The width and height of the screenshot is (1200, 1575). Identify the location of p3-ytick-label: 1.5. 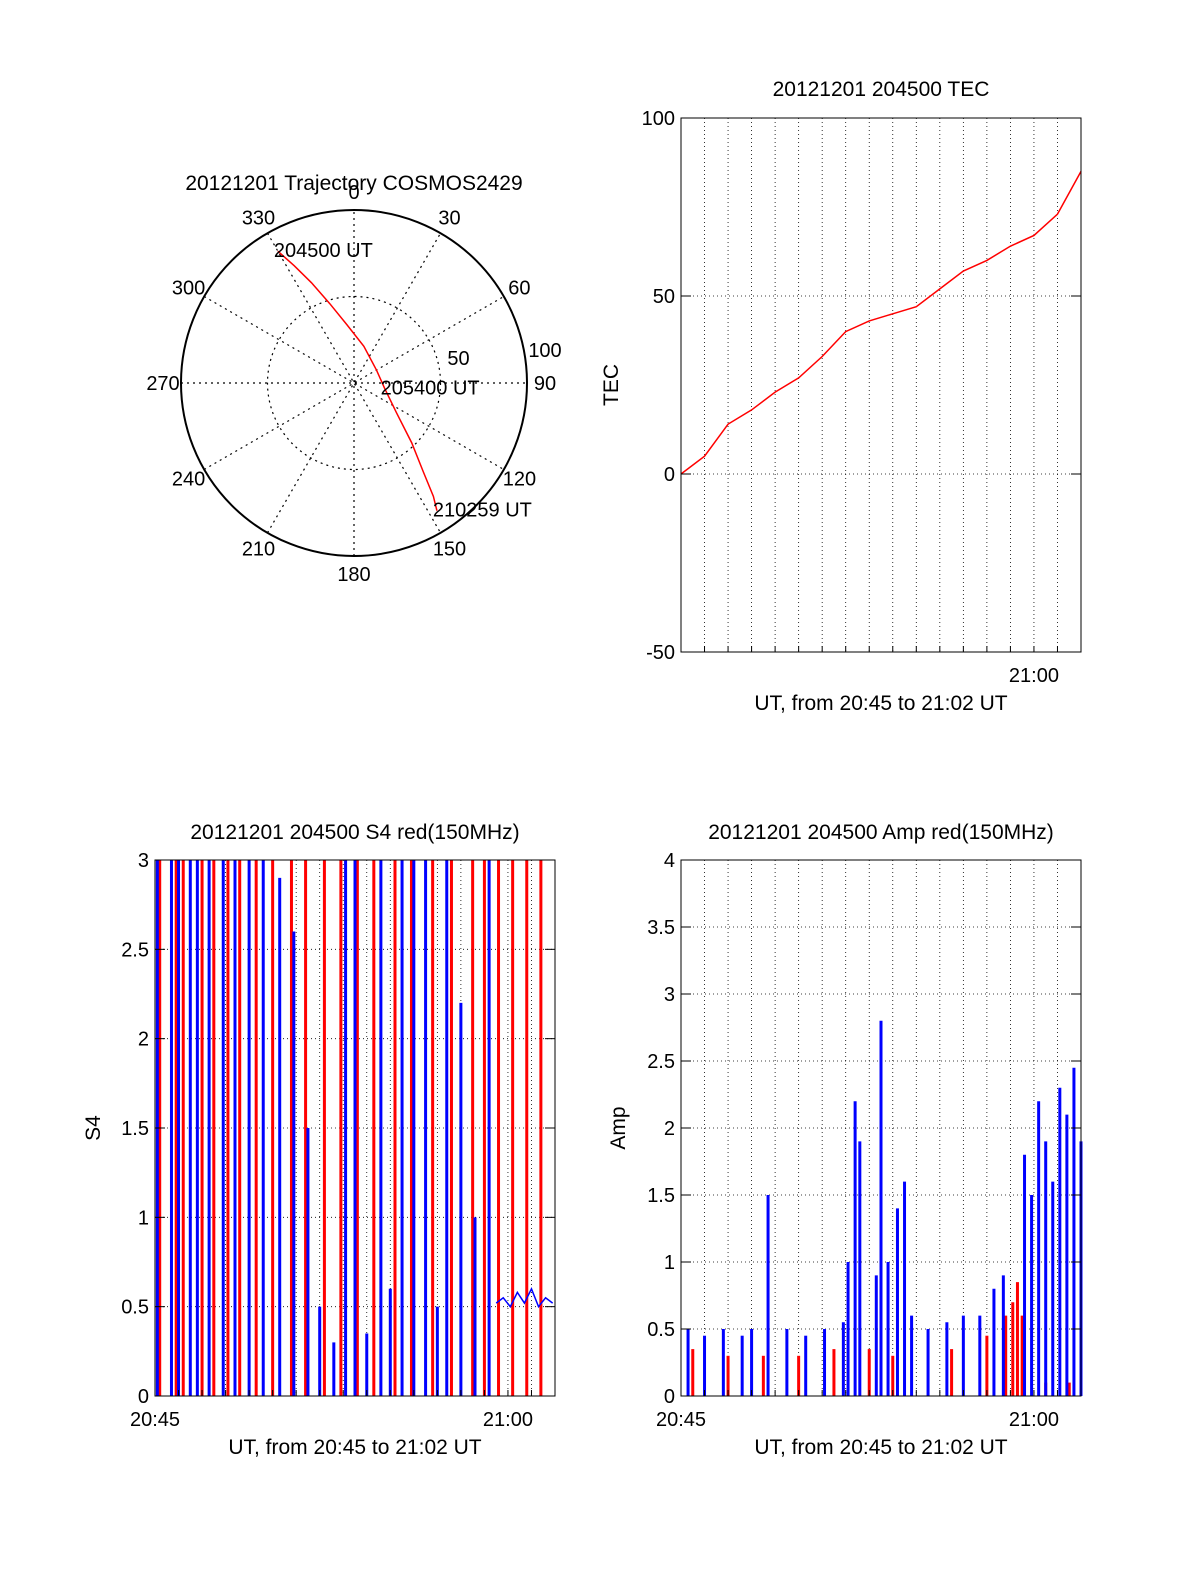
(135, 1129).